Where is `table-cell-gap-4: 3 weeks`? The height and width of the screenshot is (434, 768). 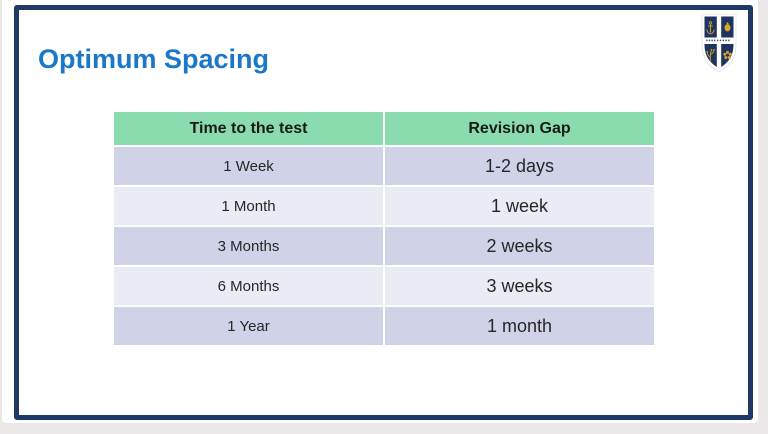 table-cell-gap-4: 3 weeks is located at coordinates (519, 286).